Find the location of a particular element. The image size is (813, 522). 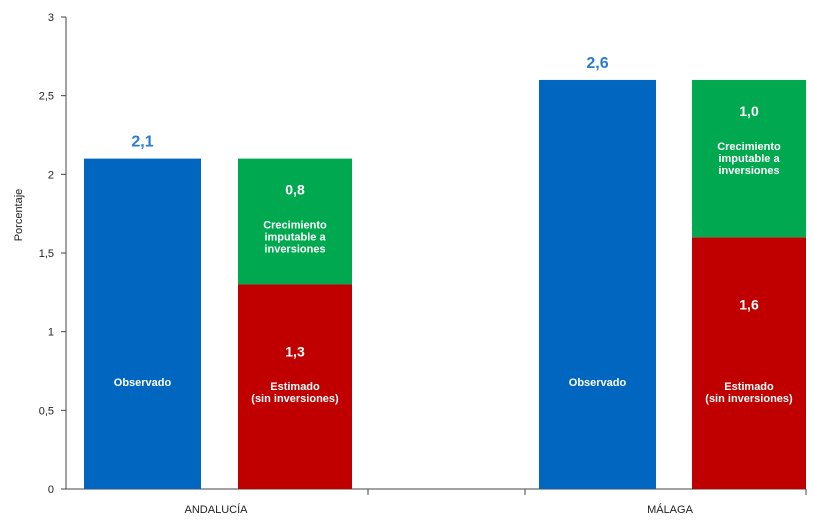

bar-investment-value-label: 1,0 is located at coordinates (749, 111).